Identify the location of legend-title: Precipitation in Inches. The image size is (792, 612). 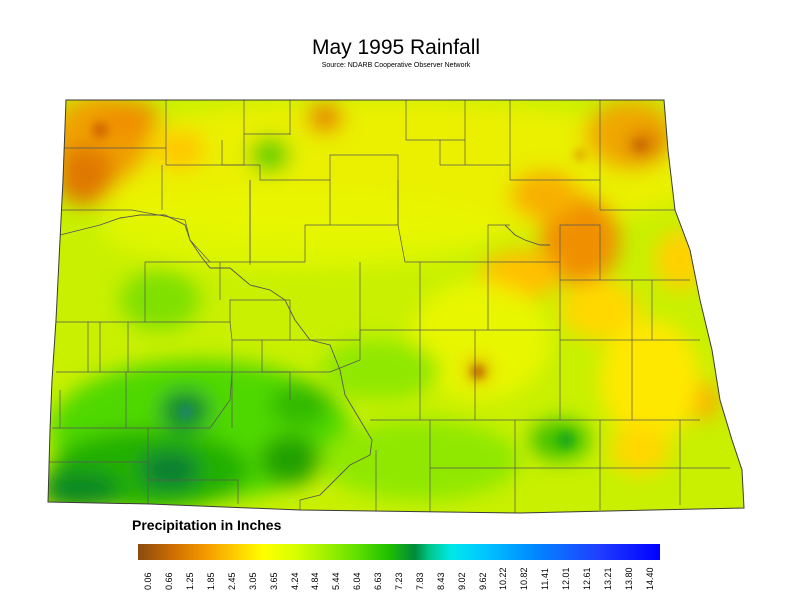
(207, 525).